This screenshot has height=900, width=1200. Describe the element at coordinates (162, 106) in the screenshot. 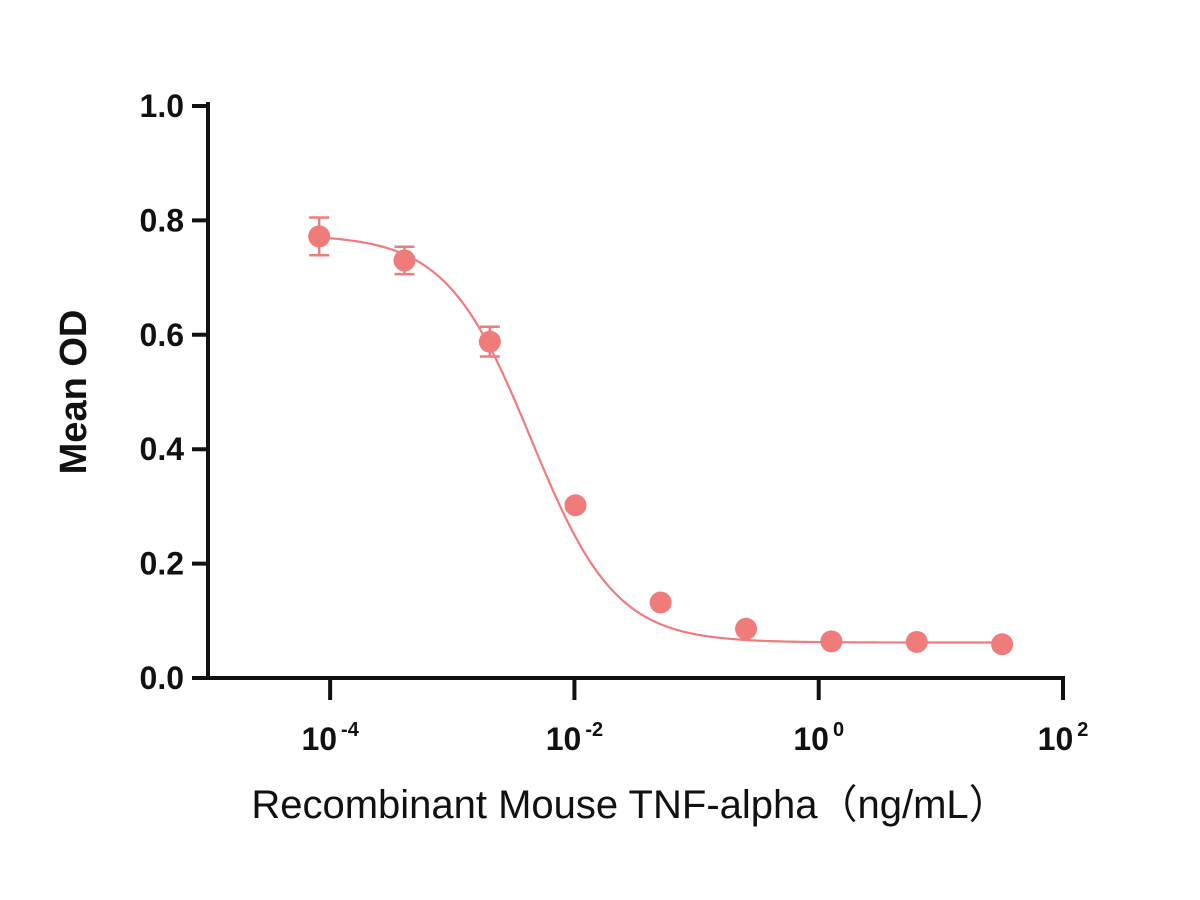

I see `y-tick-label-5: 1.0` at that location.